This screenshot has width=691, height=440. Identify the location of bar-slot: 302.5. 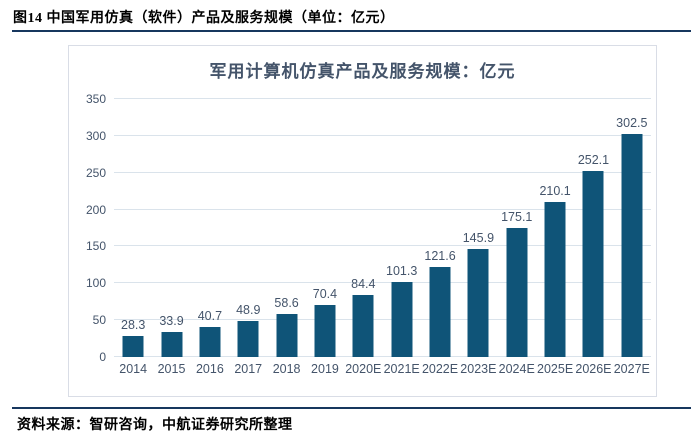
(632, 228).